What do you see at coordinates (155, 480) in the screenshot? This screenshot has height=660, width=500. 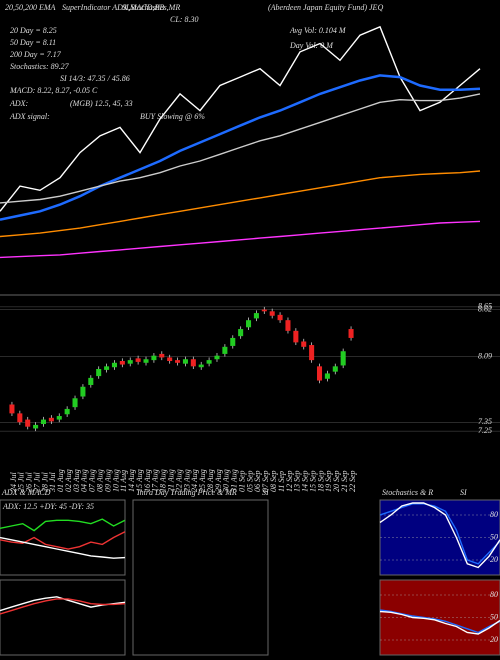 I see `x-tick-label: 17 Aug` at bounding box center [155, 480].